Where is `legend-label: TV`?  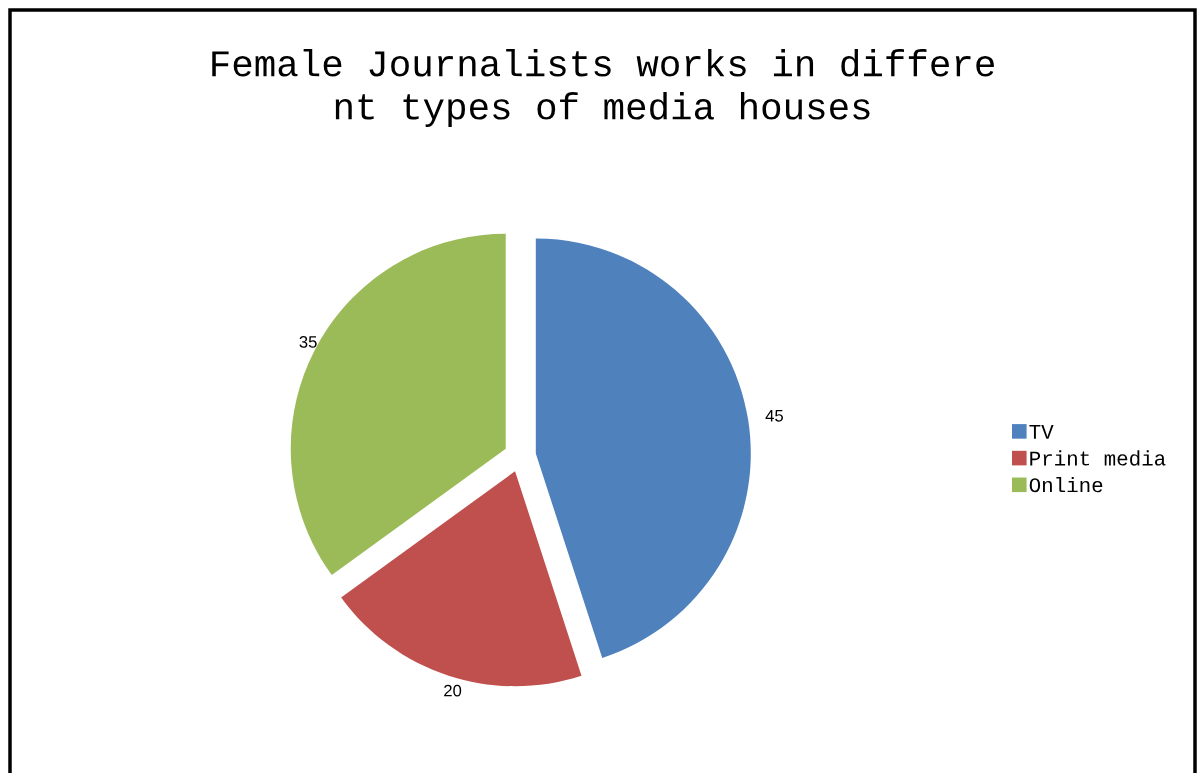
legend-label: TV is located at coordinates (1041, 431).